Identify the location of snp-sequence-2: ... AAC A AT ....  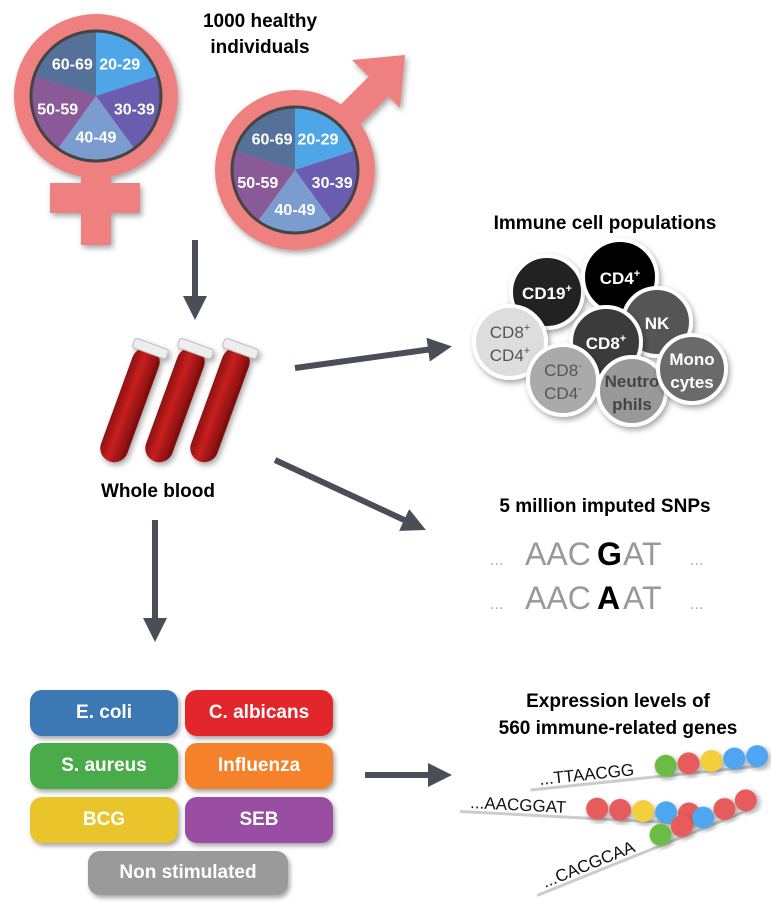
(596, 598).